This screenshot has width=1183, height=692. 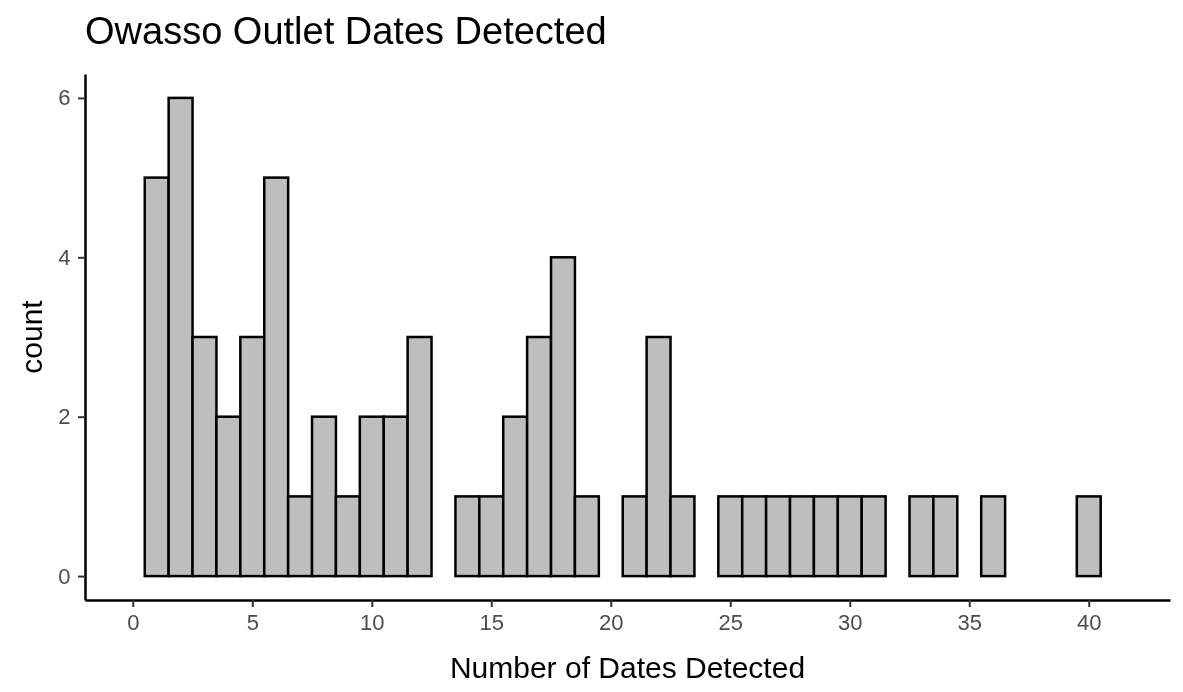 I want to click on x-tick-label: 5, so click(x=252, y=622).